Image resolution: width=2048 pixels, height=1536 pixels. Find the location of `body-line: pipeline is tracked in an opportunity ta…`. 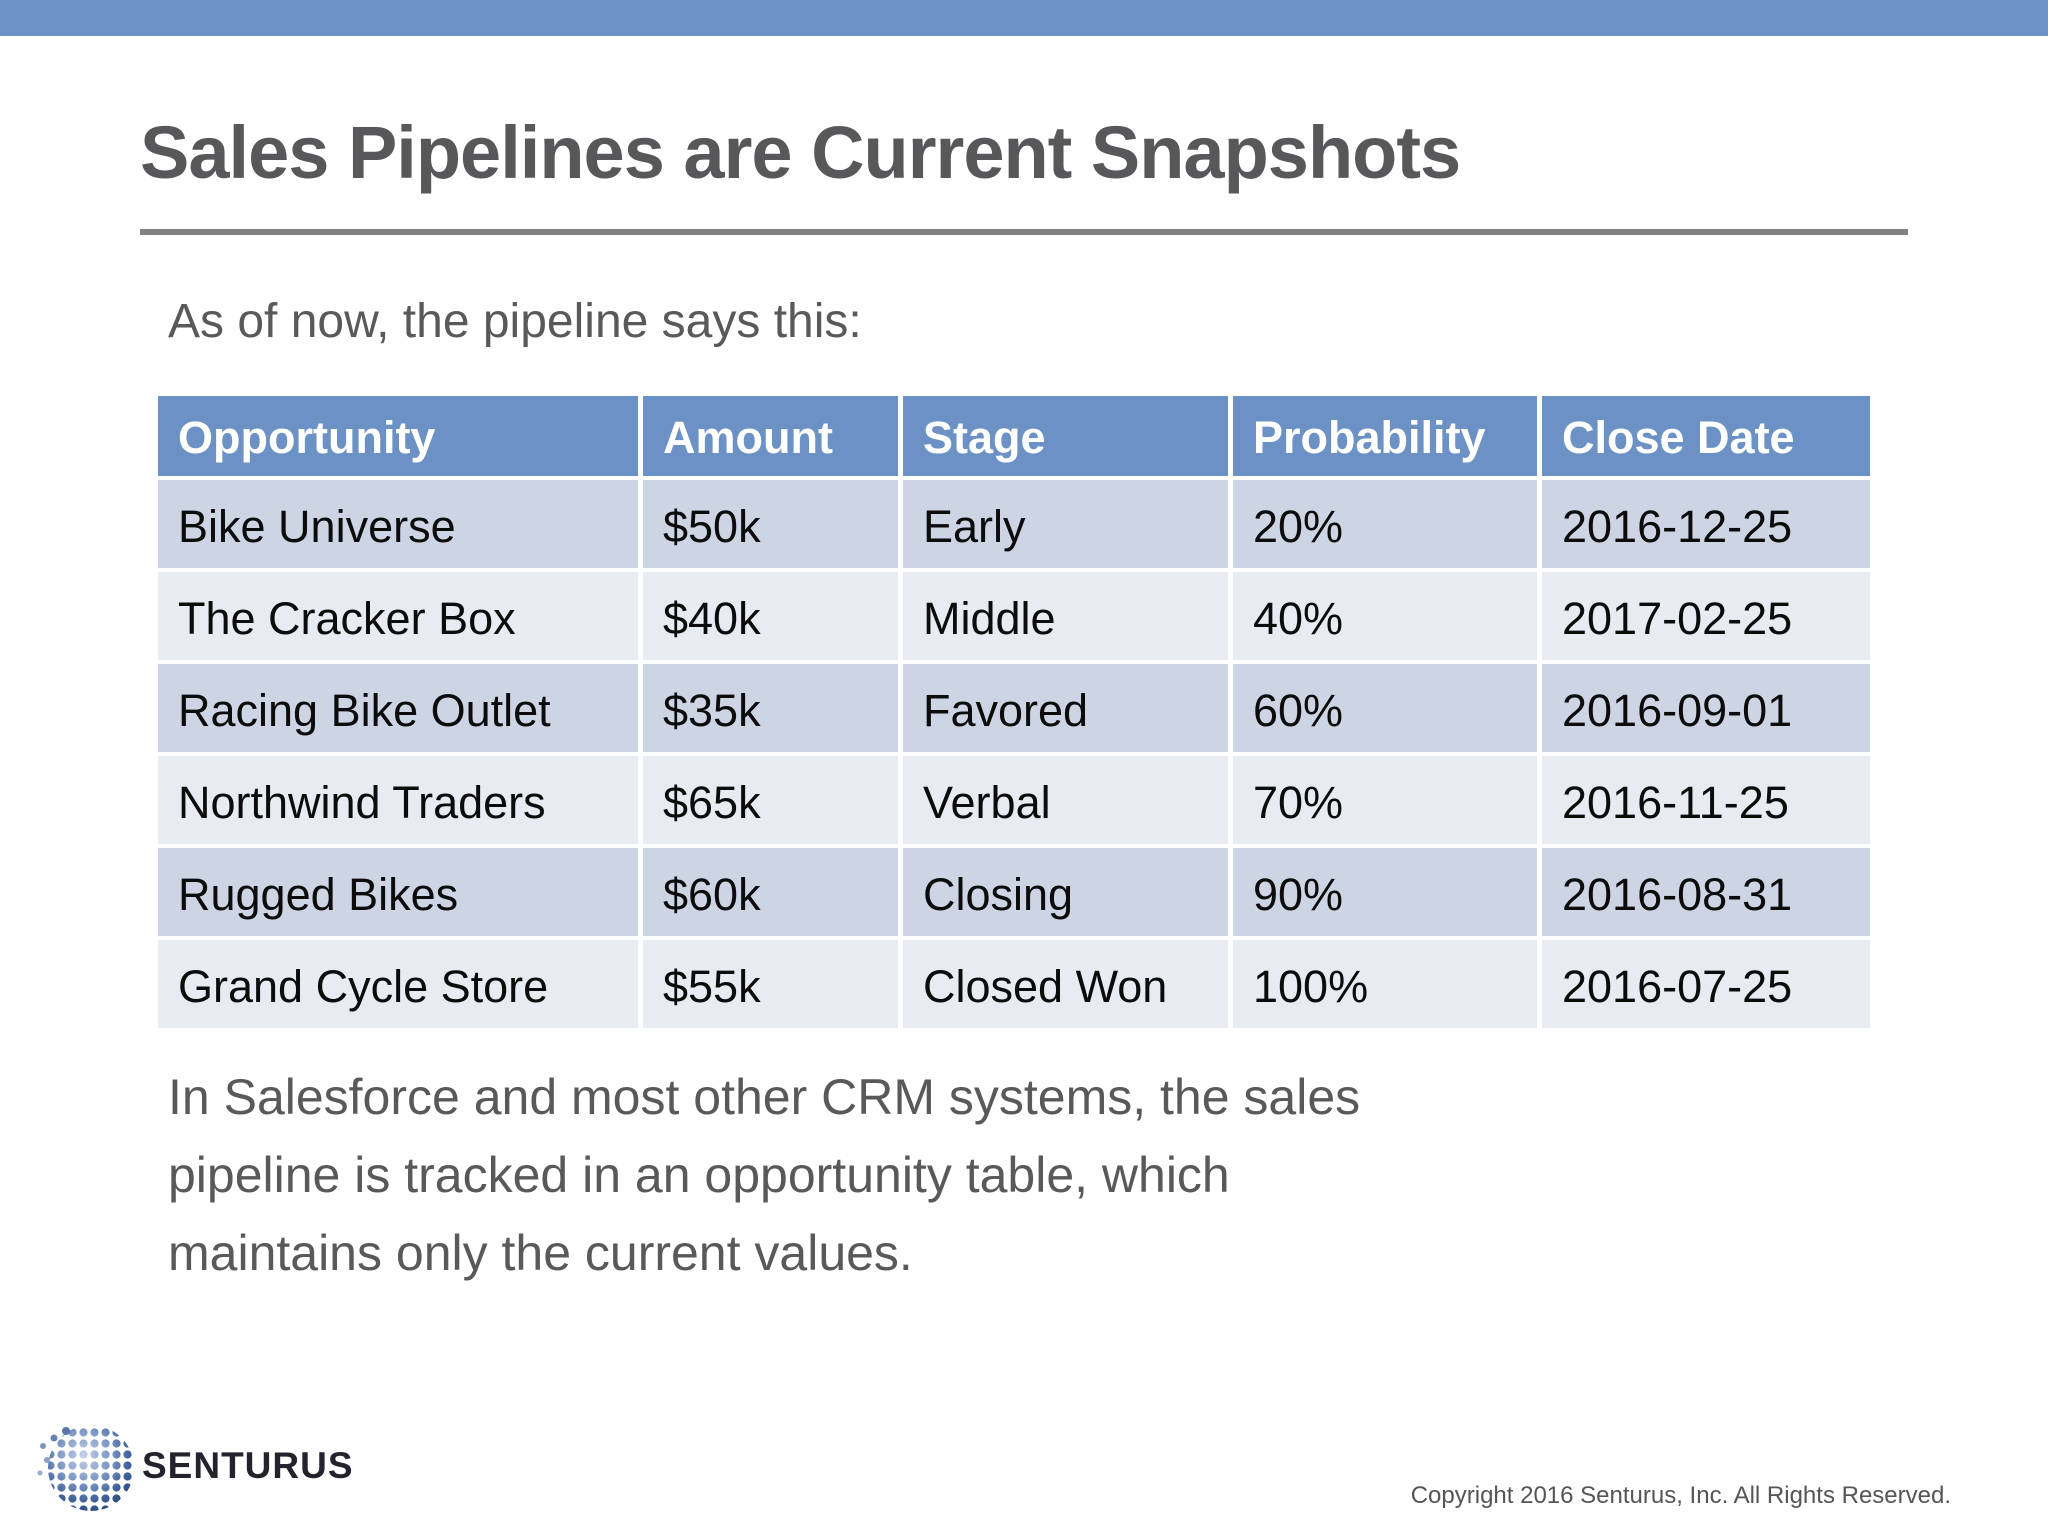

body-line: pipeline is tracked in an opportunity ta… is located at coordinates (699, 1175).